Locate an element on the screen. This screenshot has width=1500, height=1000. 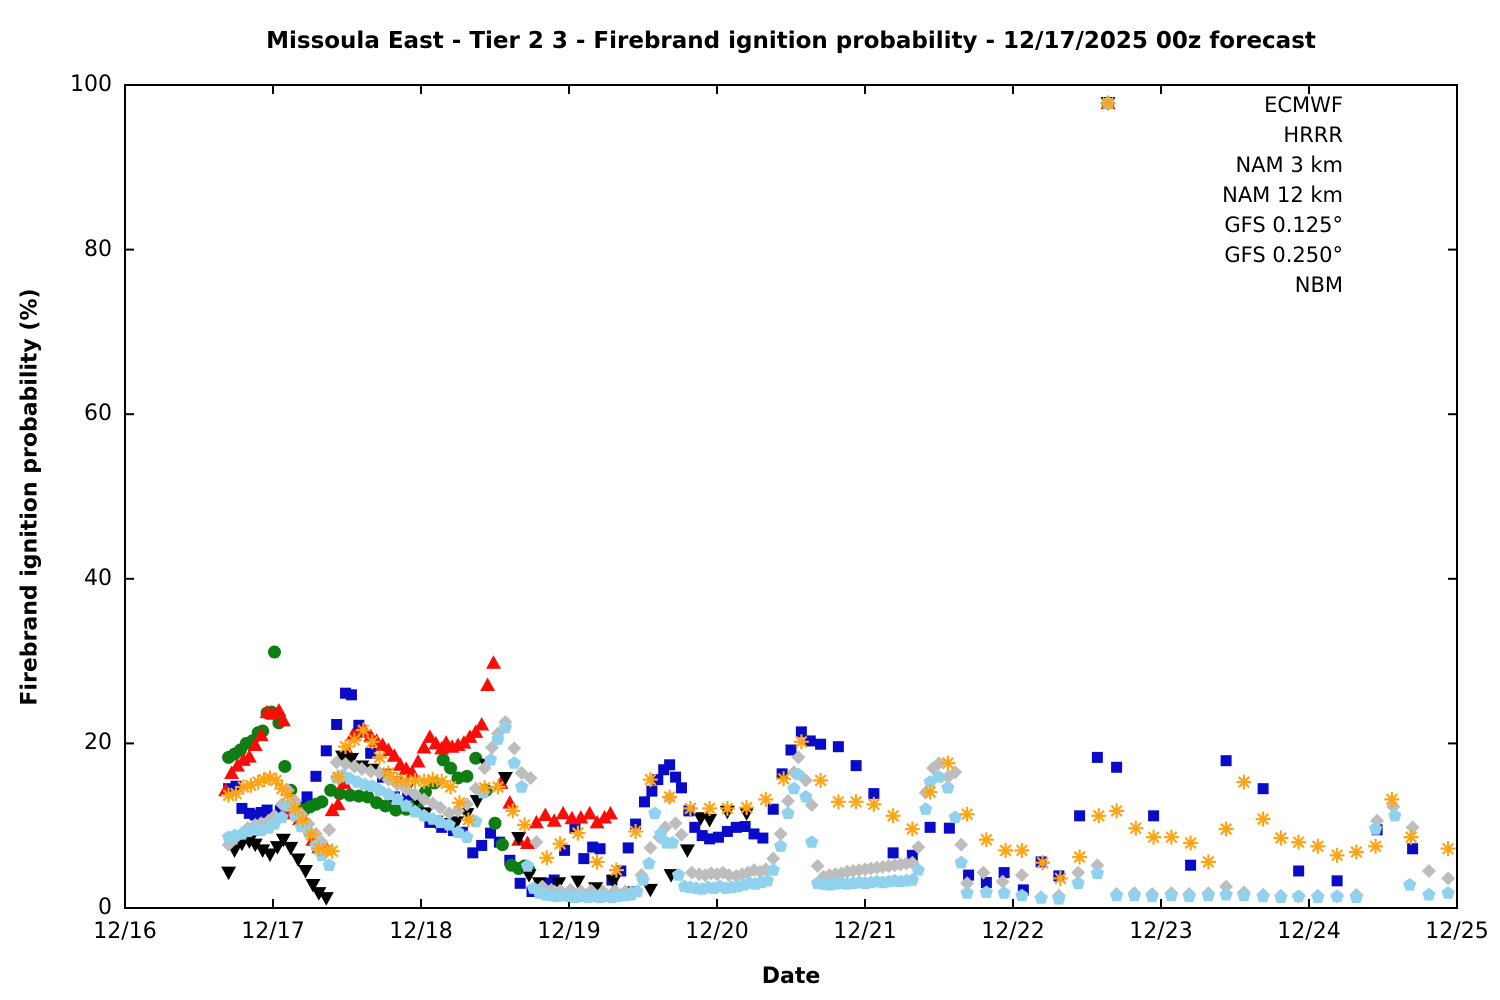
y-tick-label: 80 is located at coordinates (98, 249).